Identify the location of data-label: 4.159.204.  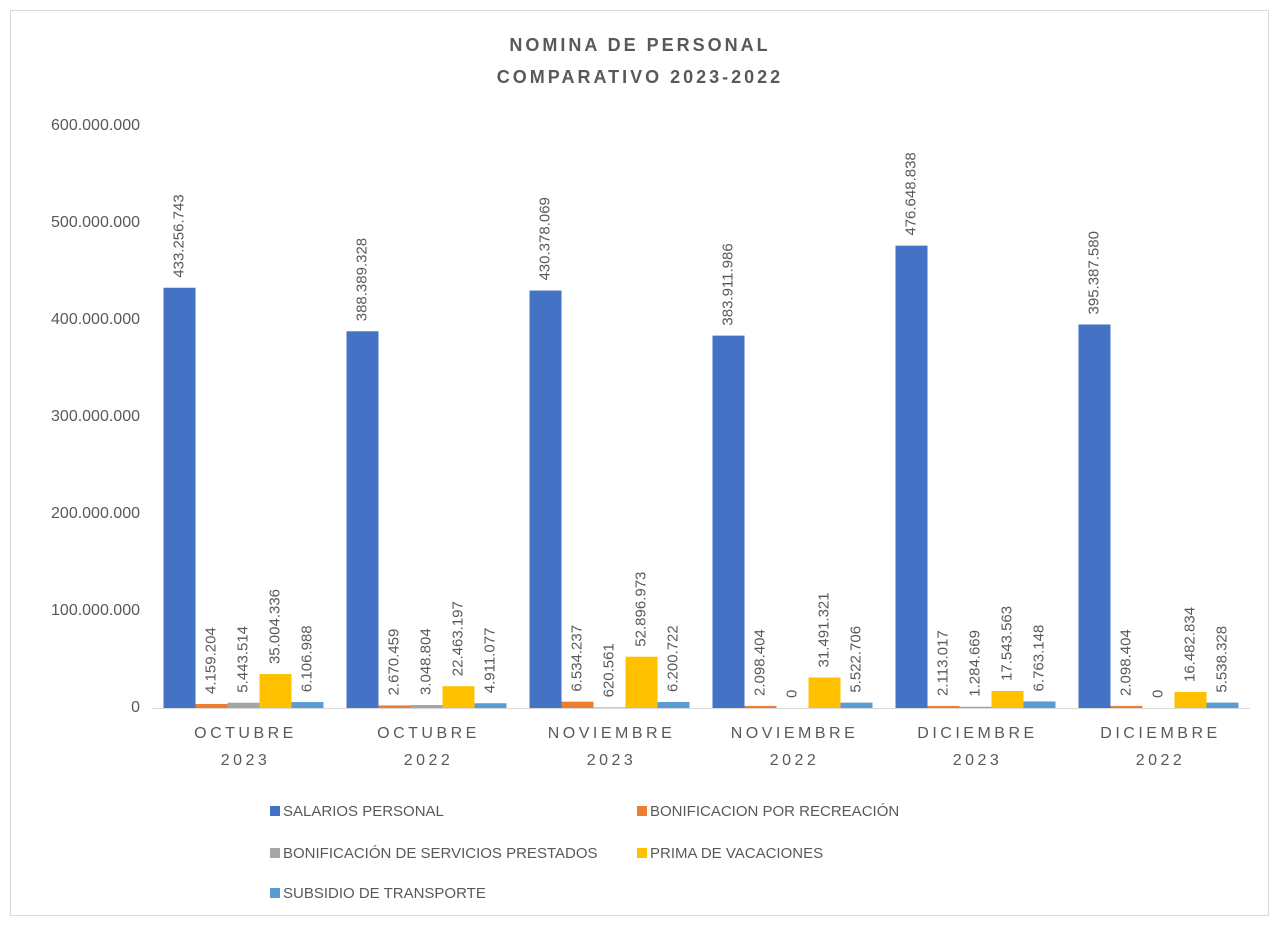
(210, 660).